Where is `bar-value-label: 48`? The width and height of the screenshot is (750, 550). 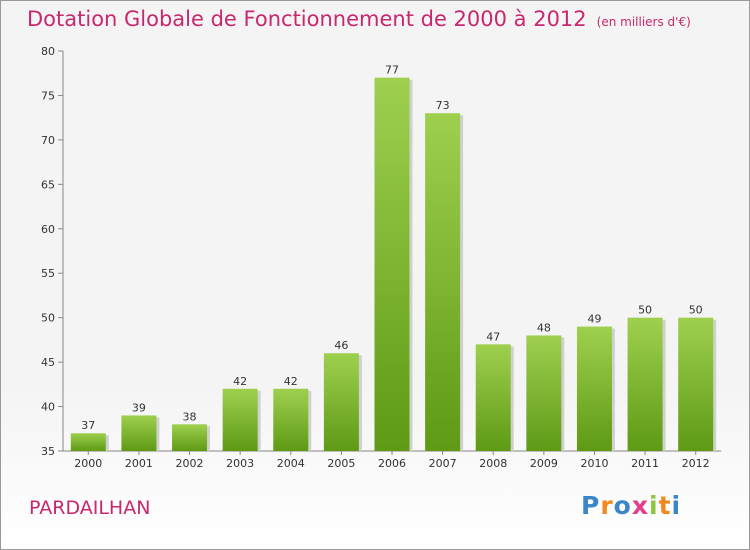
bar-value-label: 48 is located at coordinates (544, 327).